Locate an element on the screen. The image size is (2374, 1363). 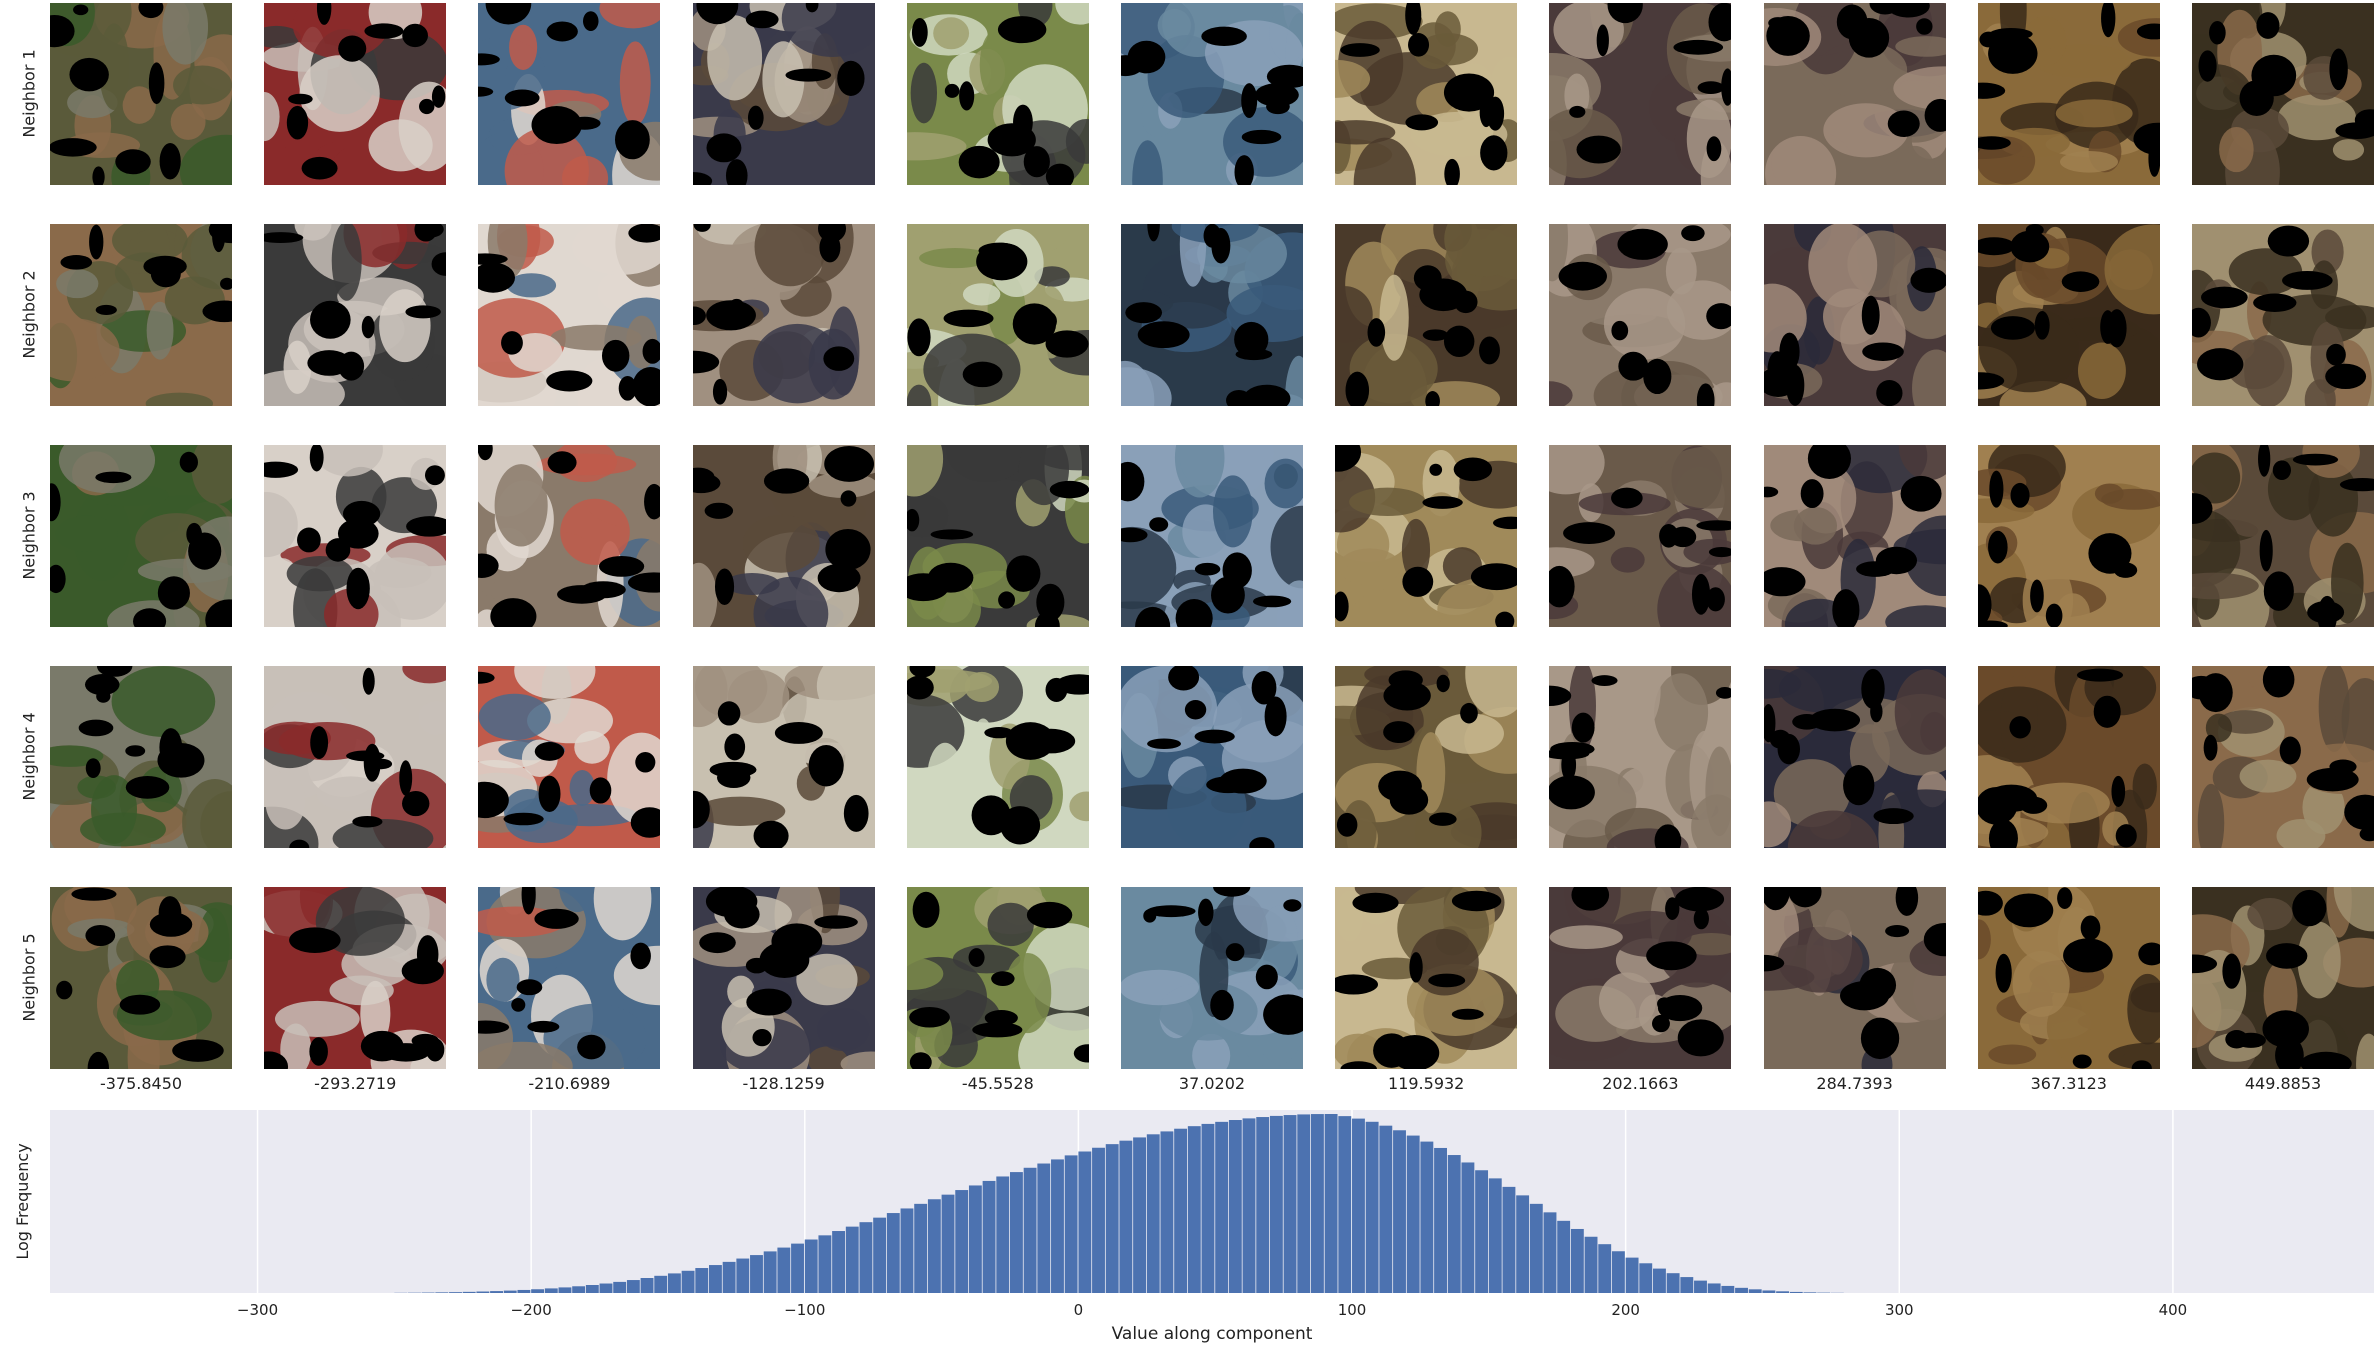
x-axis-label: Value along component is located at coordinates (1212, 1334).